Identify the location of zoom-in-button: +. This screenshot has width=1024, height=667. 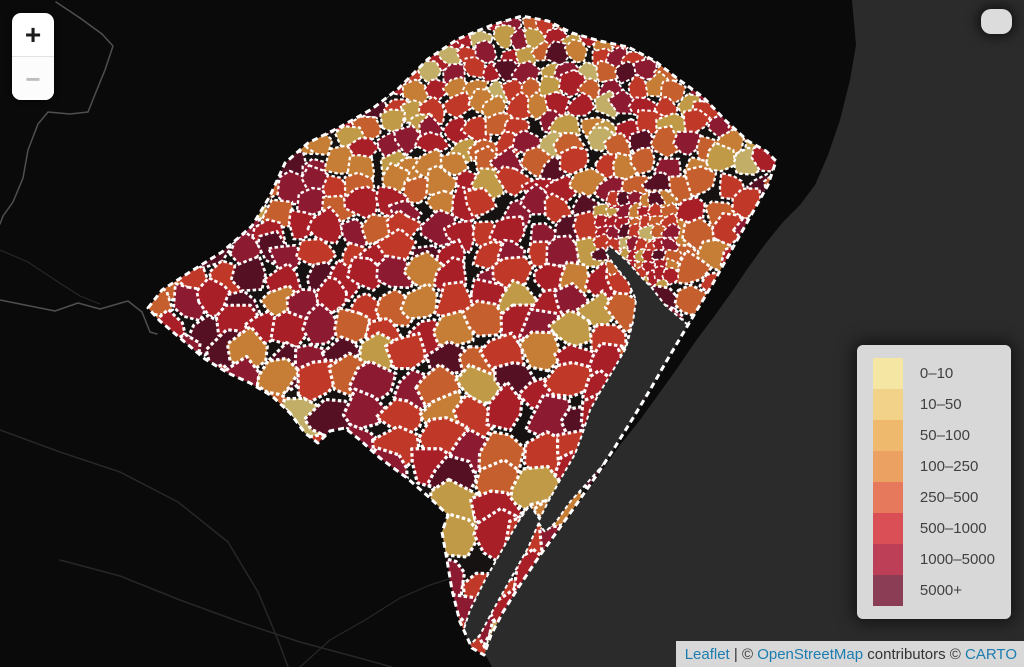
(33, 35).